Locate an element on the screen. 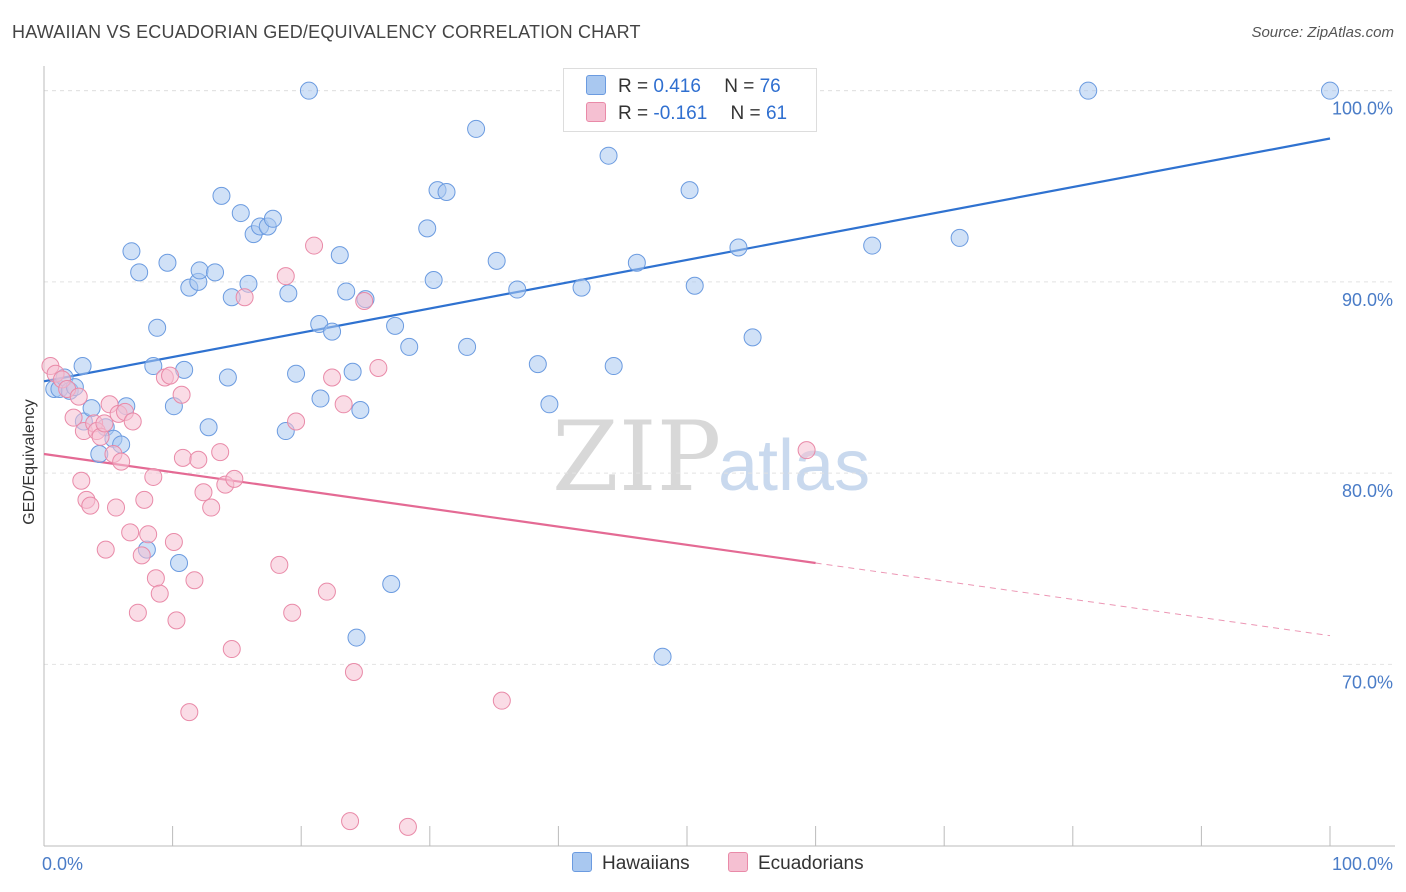  ecuadorians-trend-extension is located at coordinates (1073, 599).